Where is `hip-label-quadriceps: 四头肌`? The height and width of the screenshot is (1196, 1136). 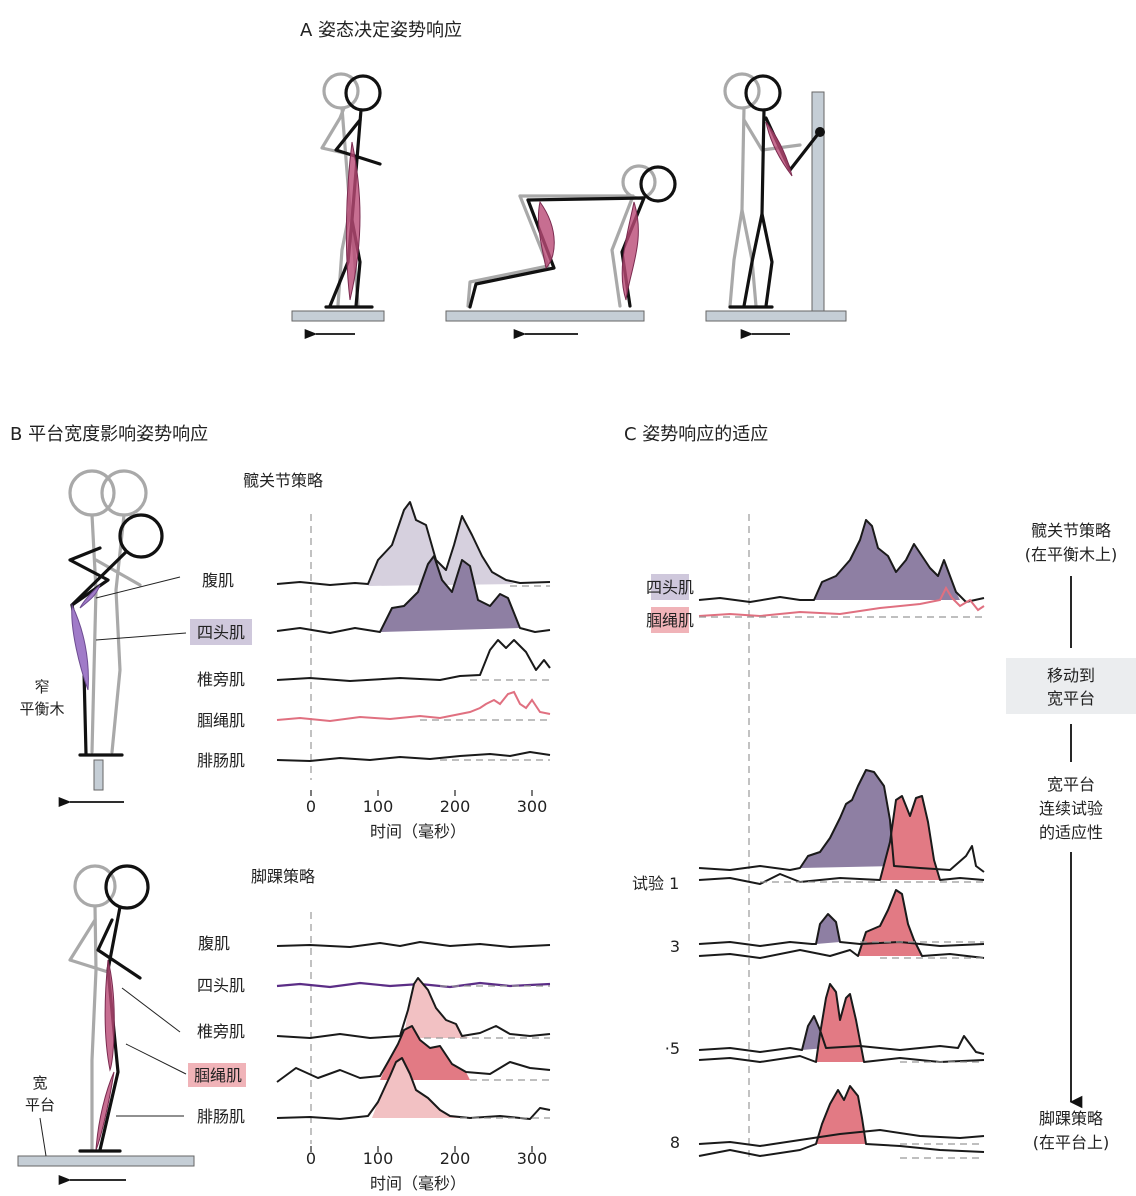
hip-label-quadriceps: 四头肌 is located at coordinates (221, 632).